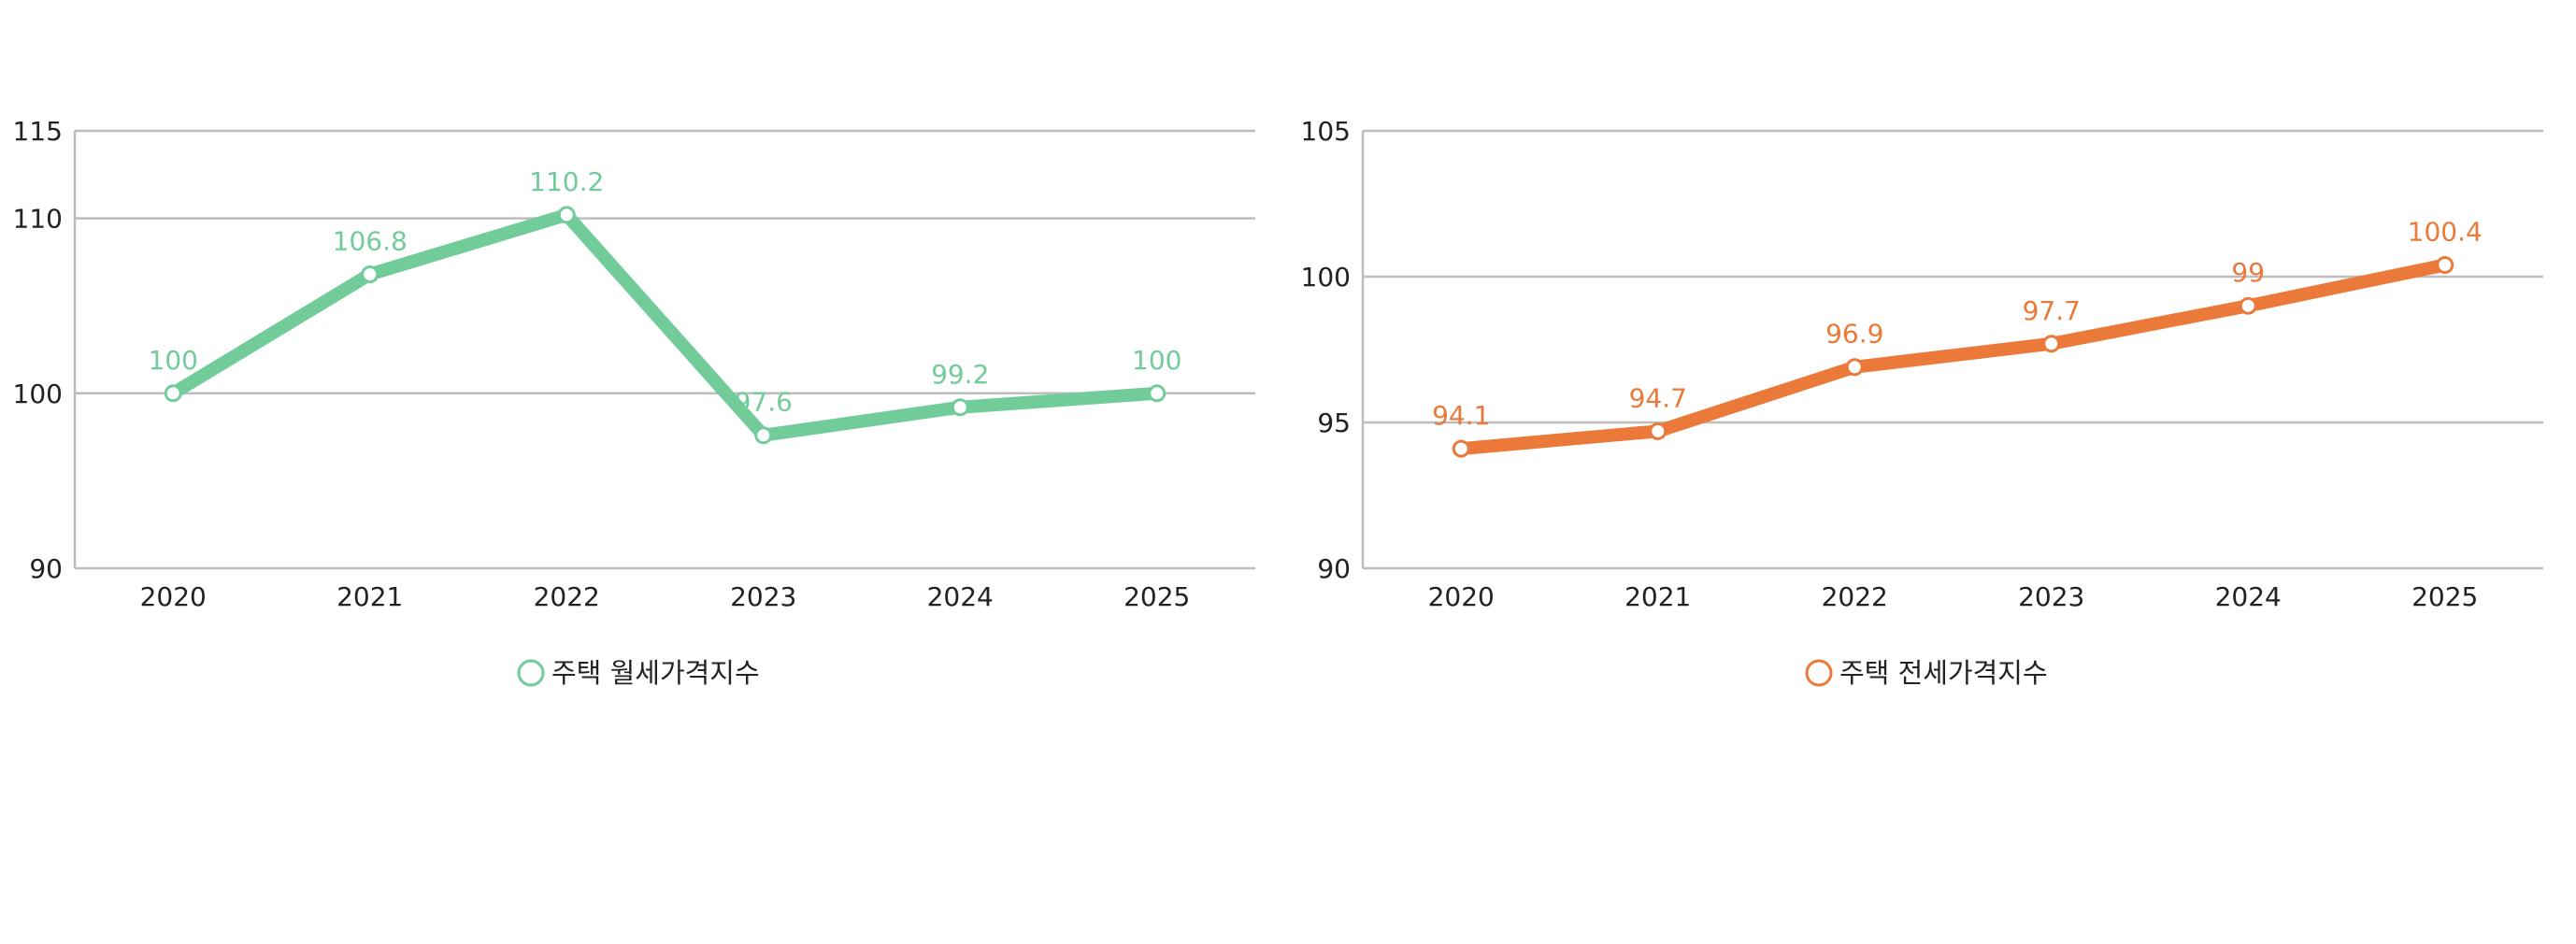  Describe the element at coordinates (370, 241) in the screenshot. I see `data-label: 106.8` at that location.